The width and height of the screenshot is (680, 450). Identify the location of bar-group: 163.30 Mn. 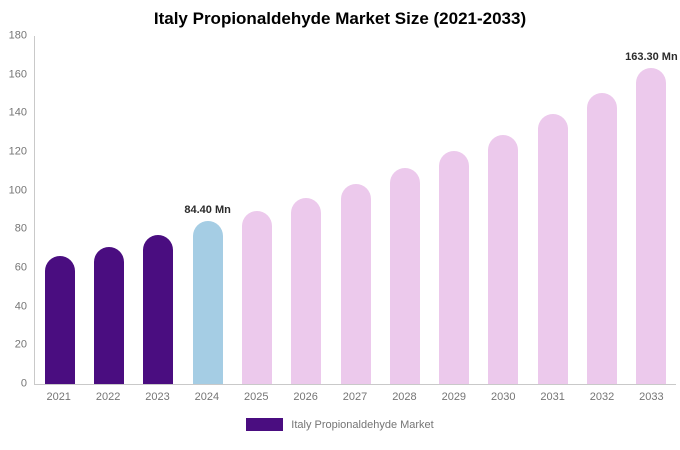
(651, 210).